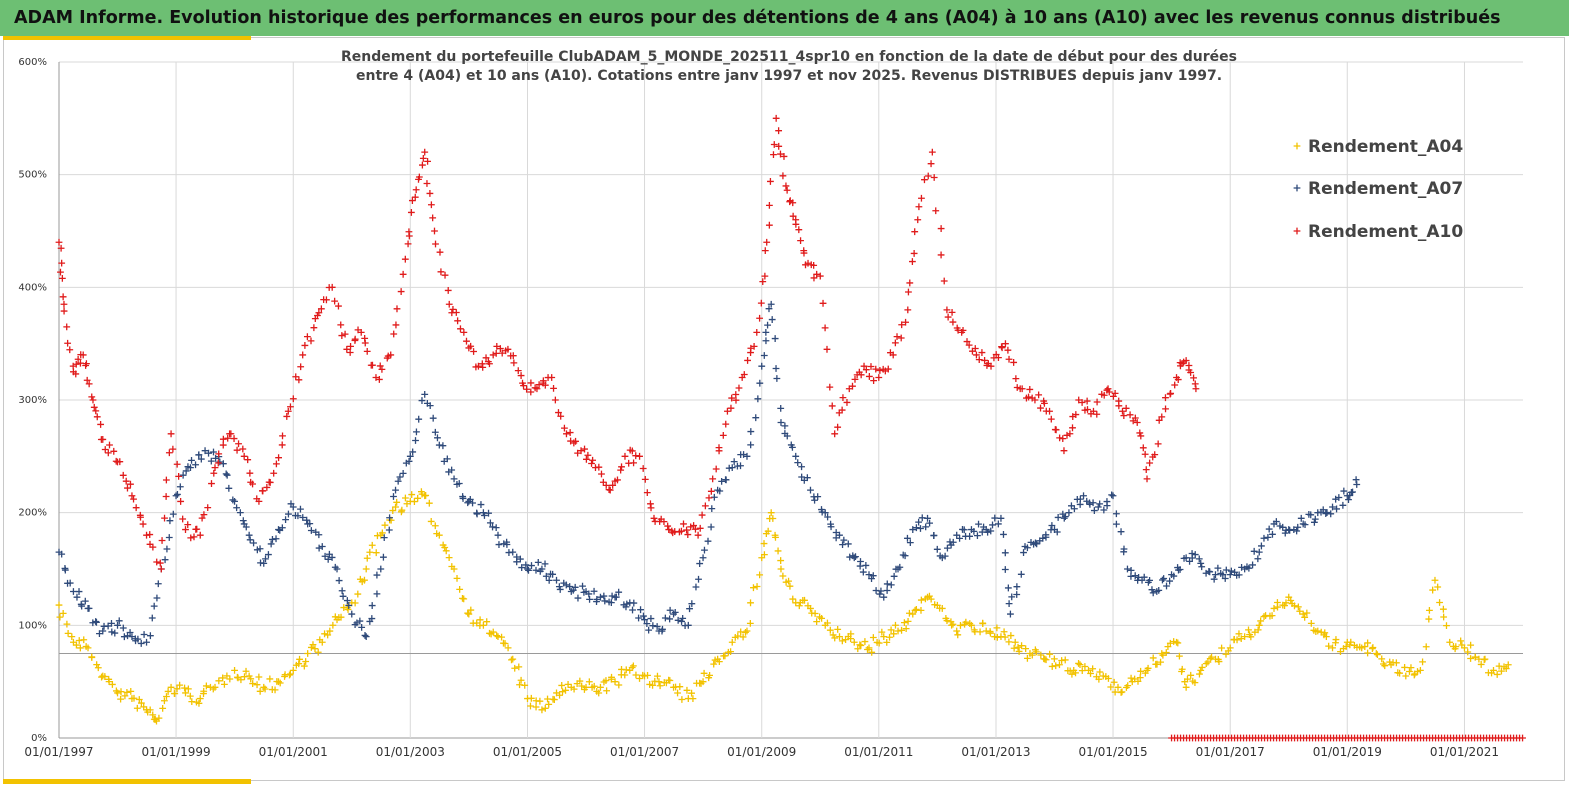 The height and width of the screenshot is (785, 1569). What do you see at coordinates (527, 752) in the screenshot?
I see `x-tick-label: 01/01/2005` at bounding box center [527, 752].